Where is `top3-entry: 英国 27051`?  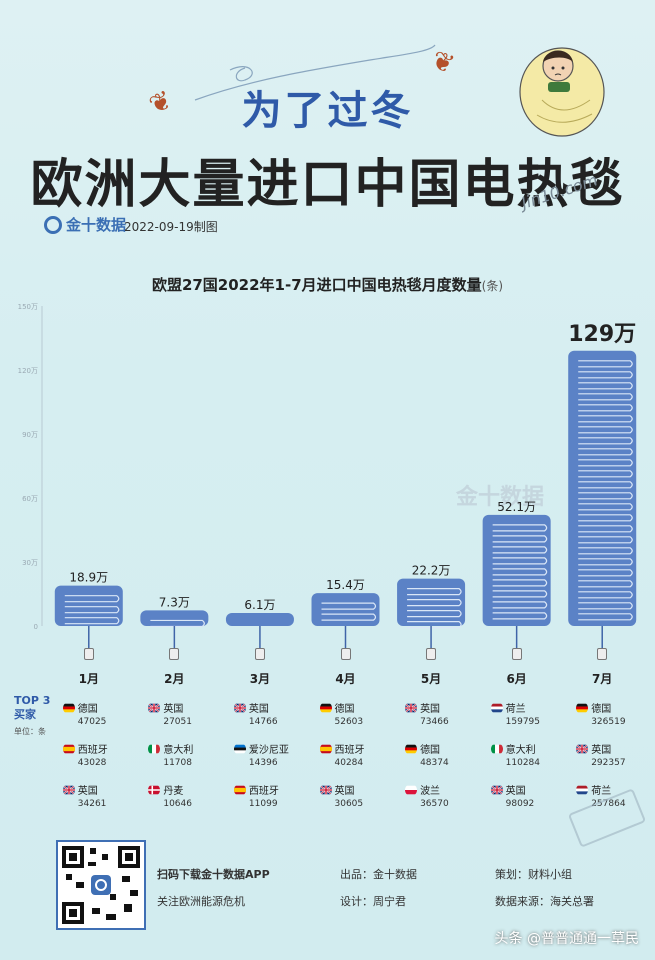
top3-entry: 英国 27051 is located at coordinates (183, 713).